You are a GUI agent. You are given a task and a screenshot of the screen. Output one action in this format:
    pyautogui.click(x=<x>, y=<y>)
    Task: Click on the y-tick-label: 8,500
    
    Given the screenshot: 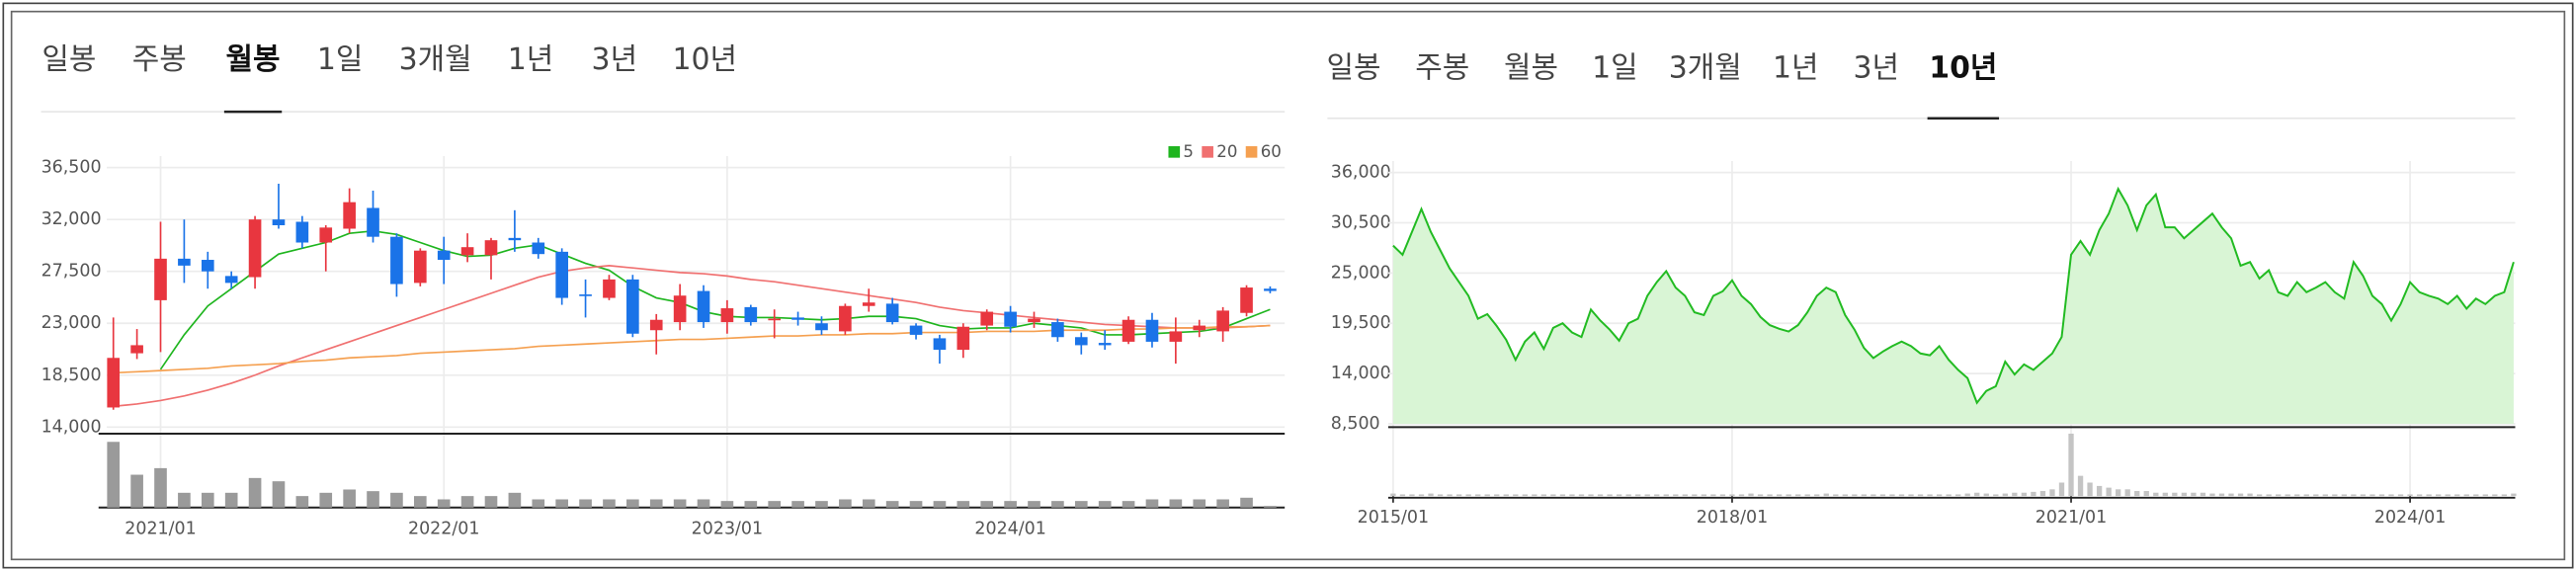 What is the action you would take?
    pyautogui.click(x=1355, y=424)
    